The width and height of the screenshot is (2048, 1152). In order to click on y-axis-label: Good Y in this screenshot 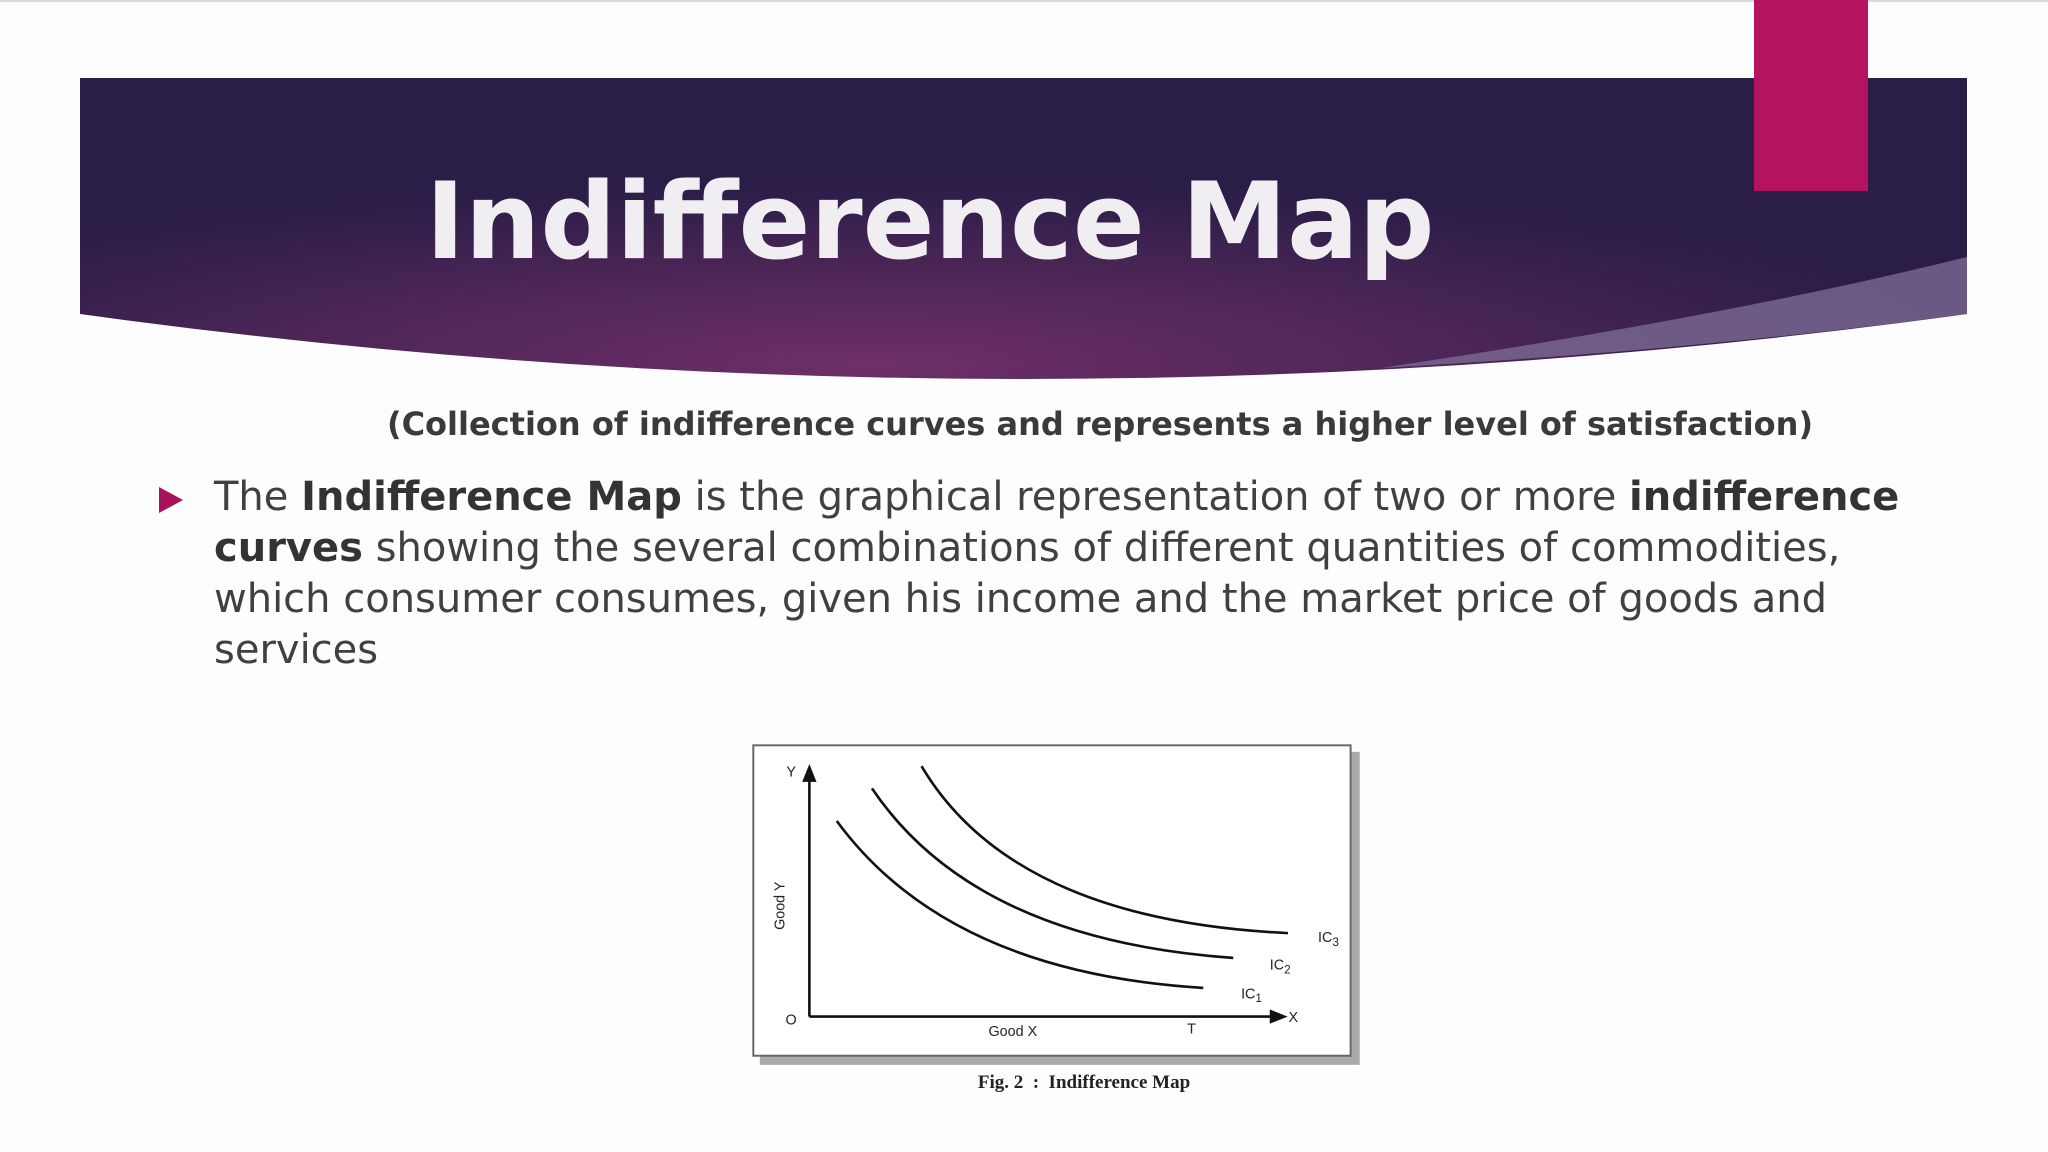, I will do `click(781, 905)`.